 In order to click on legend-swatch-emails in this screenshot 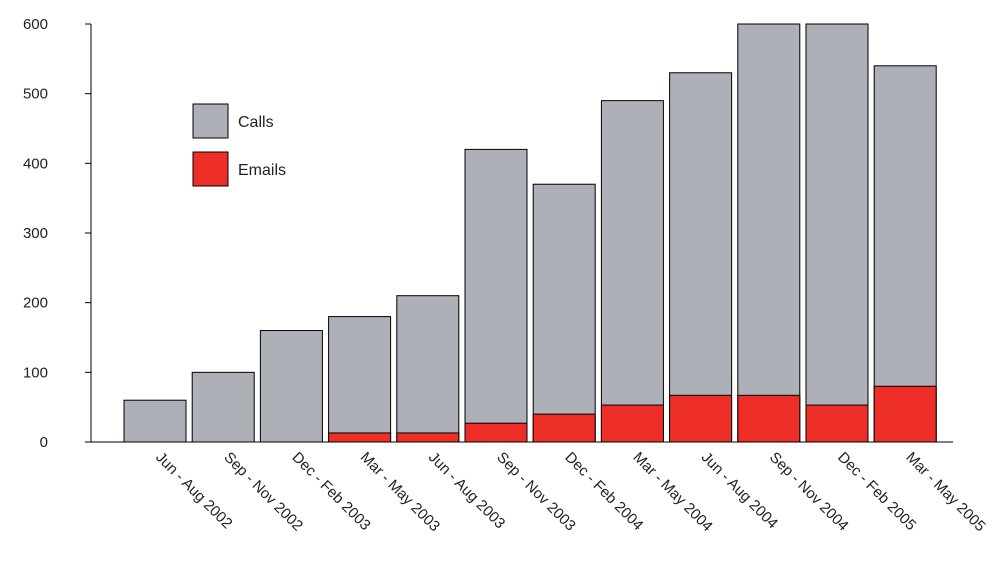, I will do `click(210, 169)`.